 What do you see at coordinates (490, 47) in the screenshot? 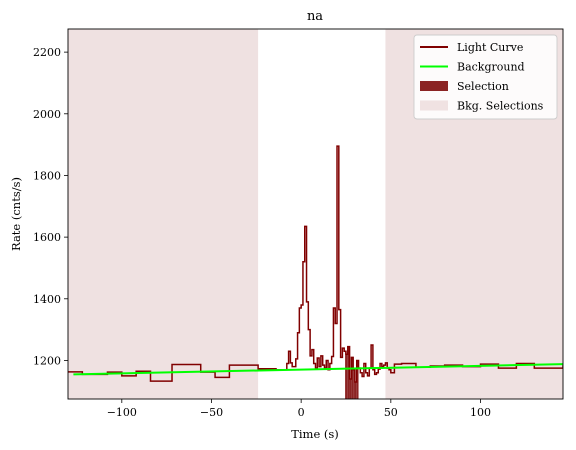
I see `legend-label-0: Light Curve` at bounding box center [490, 47].